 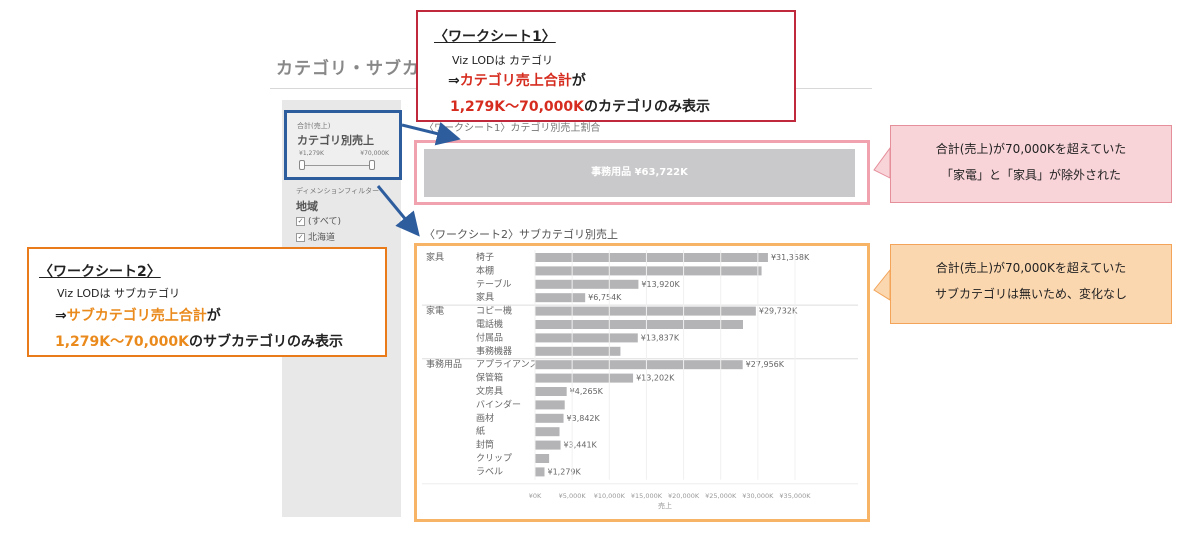 I want to click on subcategory-label: 家具, so click(x=485, y=297).